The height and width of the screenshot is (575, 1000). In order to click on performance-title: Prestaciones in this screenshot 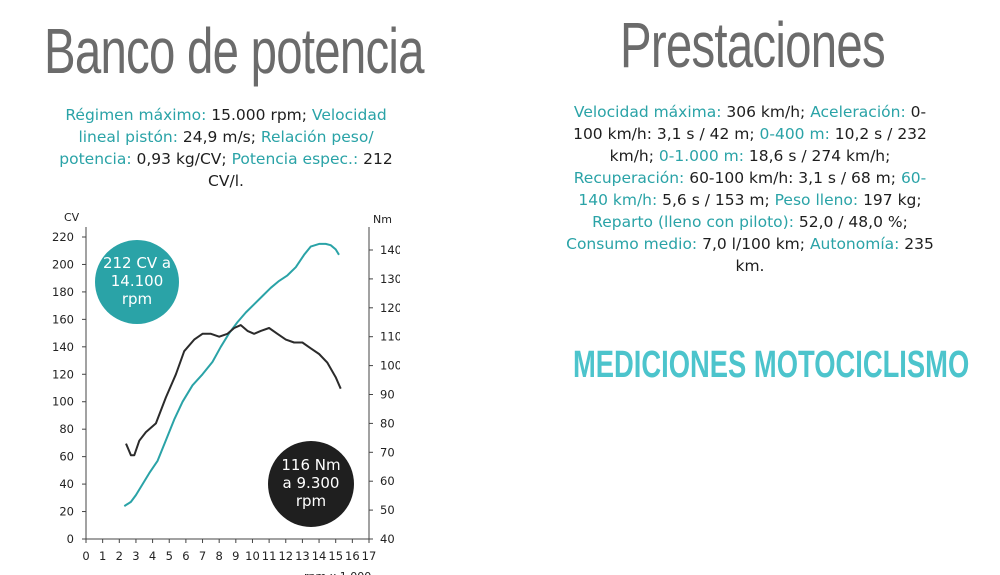, I will do `click(753, 45)`.